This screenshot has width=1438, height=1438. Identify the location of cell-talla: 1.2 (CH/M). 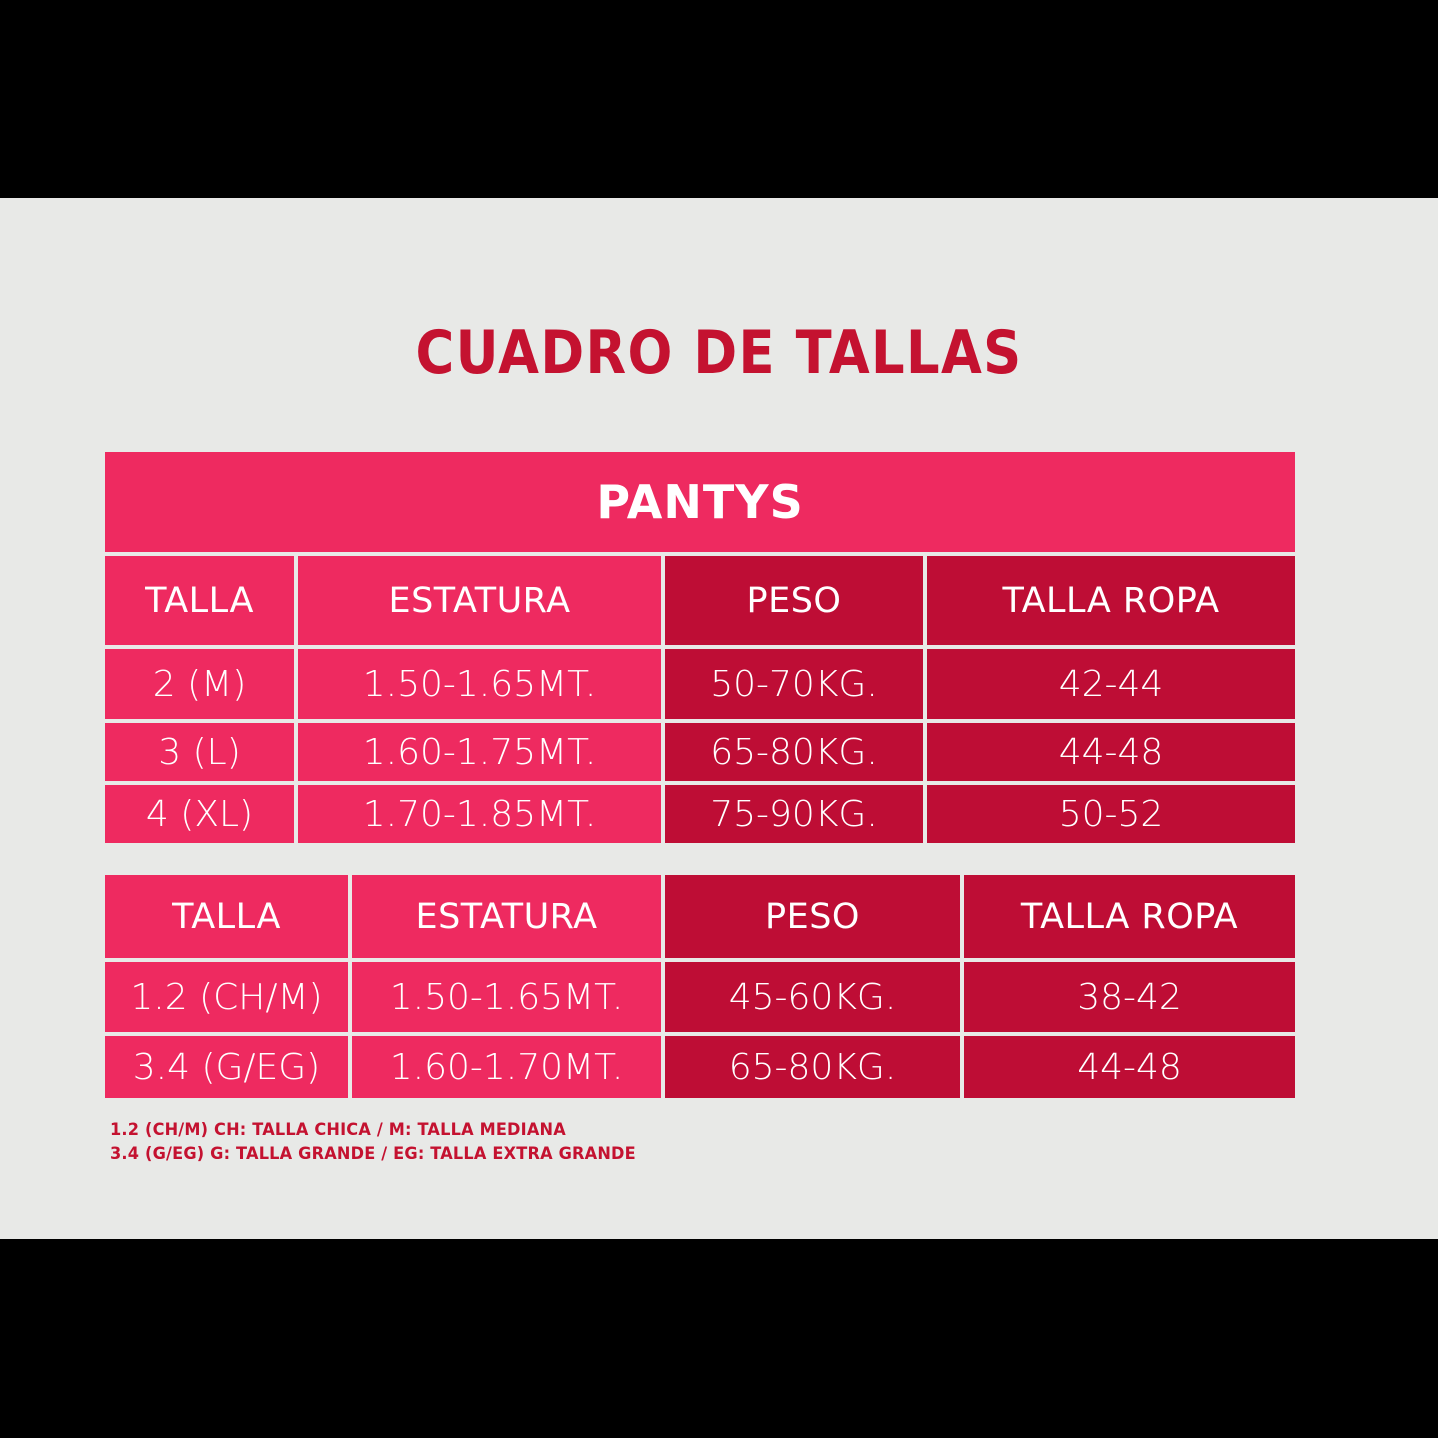
(226, 997).